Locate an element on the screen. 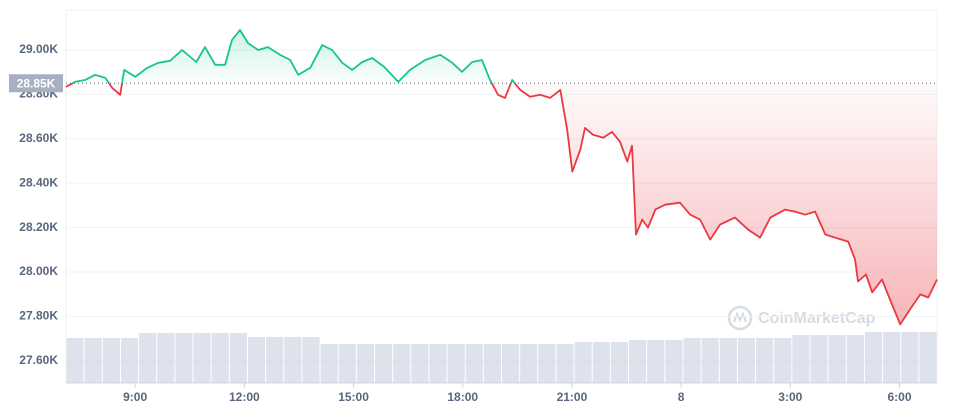 Image resolution: width=957 pixels, height=419 pixels. x-tick-label: 15:00 is located at coordinates (353, 397).